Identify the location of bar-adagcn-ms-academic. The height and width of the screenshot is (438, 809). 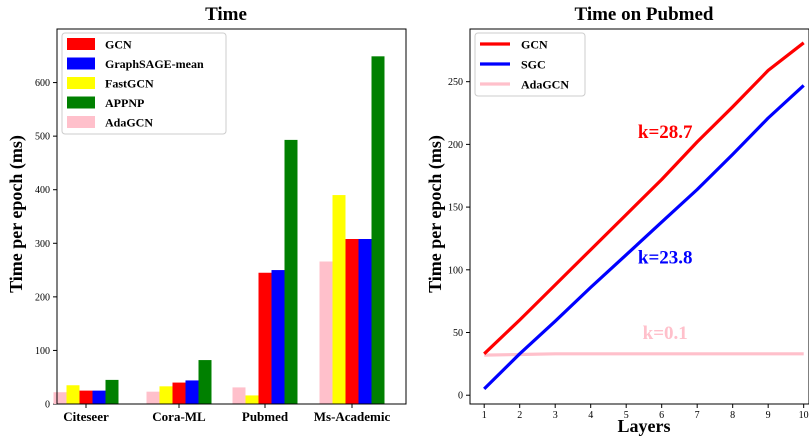
(326, 332).